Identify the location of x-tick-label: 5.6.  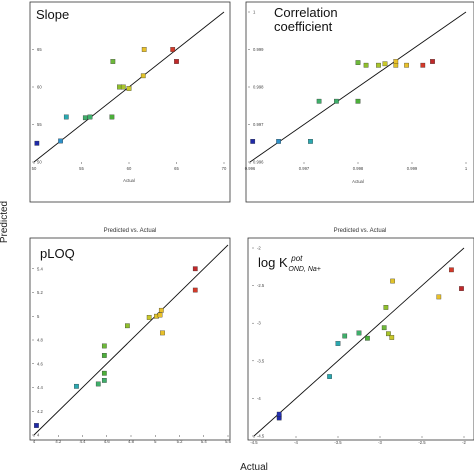
(228, 441).